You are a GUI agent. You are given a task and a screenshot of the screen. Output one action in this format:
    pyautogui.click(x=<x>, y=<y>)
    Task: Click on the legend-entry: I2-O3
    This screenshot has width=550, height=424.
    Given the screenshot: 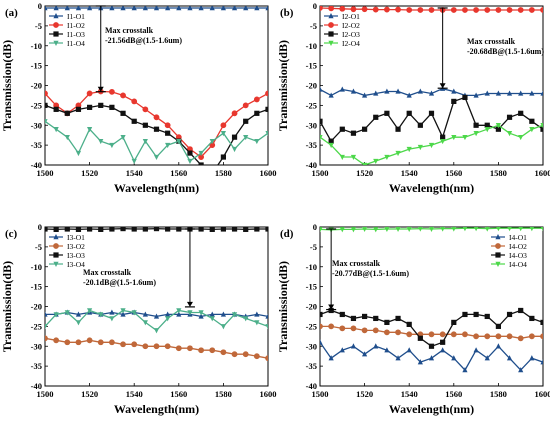 What is the action you would take?
    pyautogui.click(x=351, y=34)
    